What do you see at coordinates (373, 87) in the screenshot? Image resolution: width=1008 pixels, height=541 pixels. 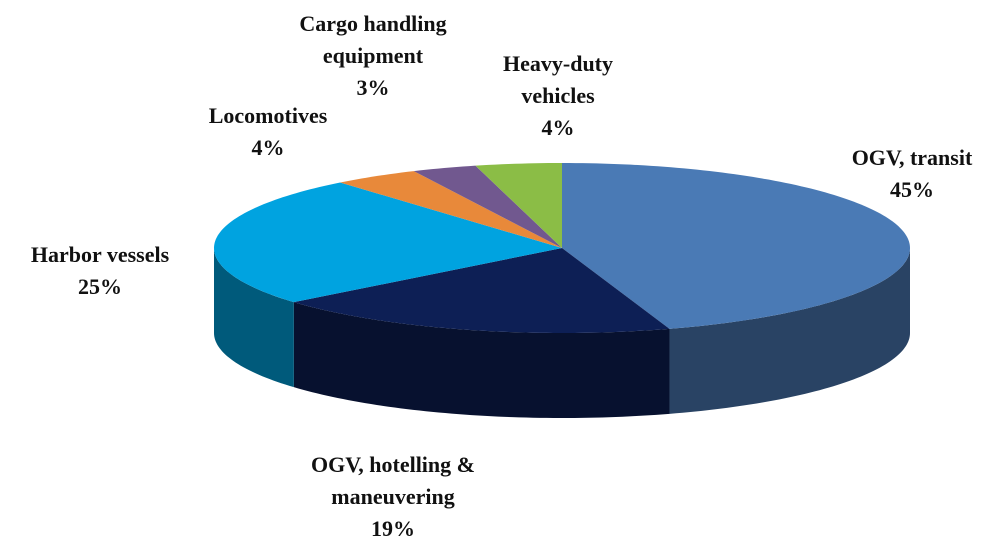 I see `value-label: 3%` at bounding box center [373, 87].